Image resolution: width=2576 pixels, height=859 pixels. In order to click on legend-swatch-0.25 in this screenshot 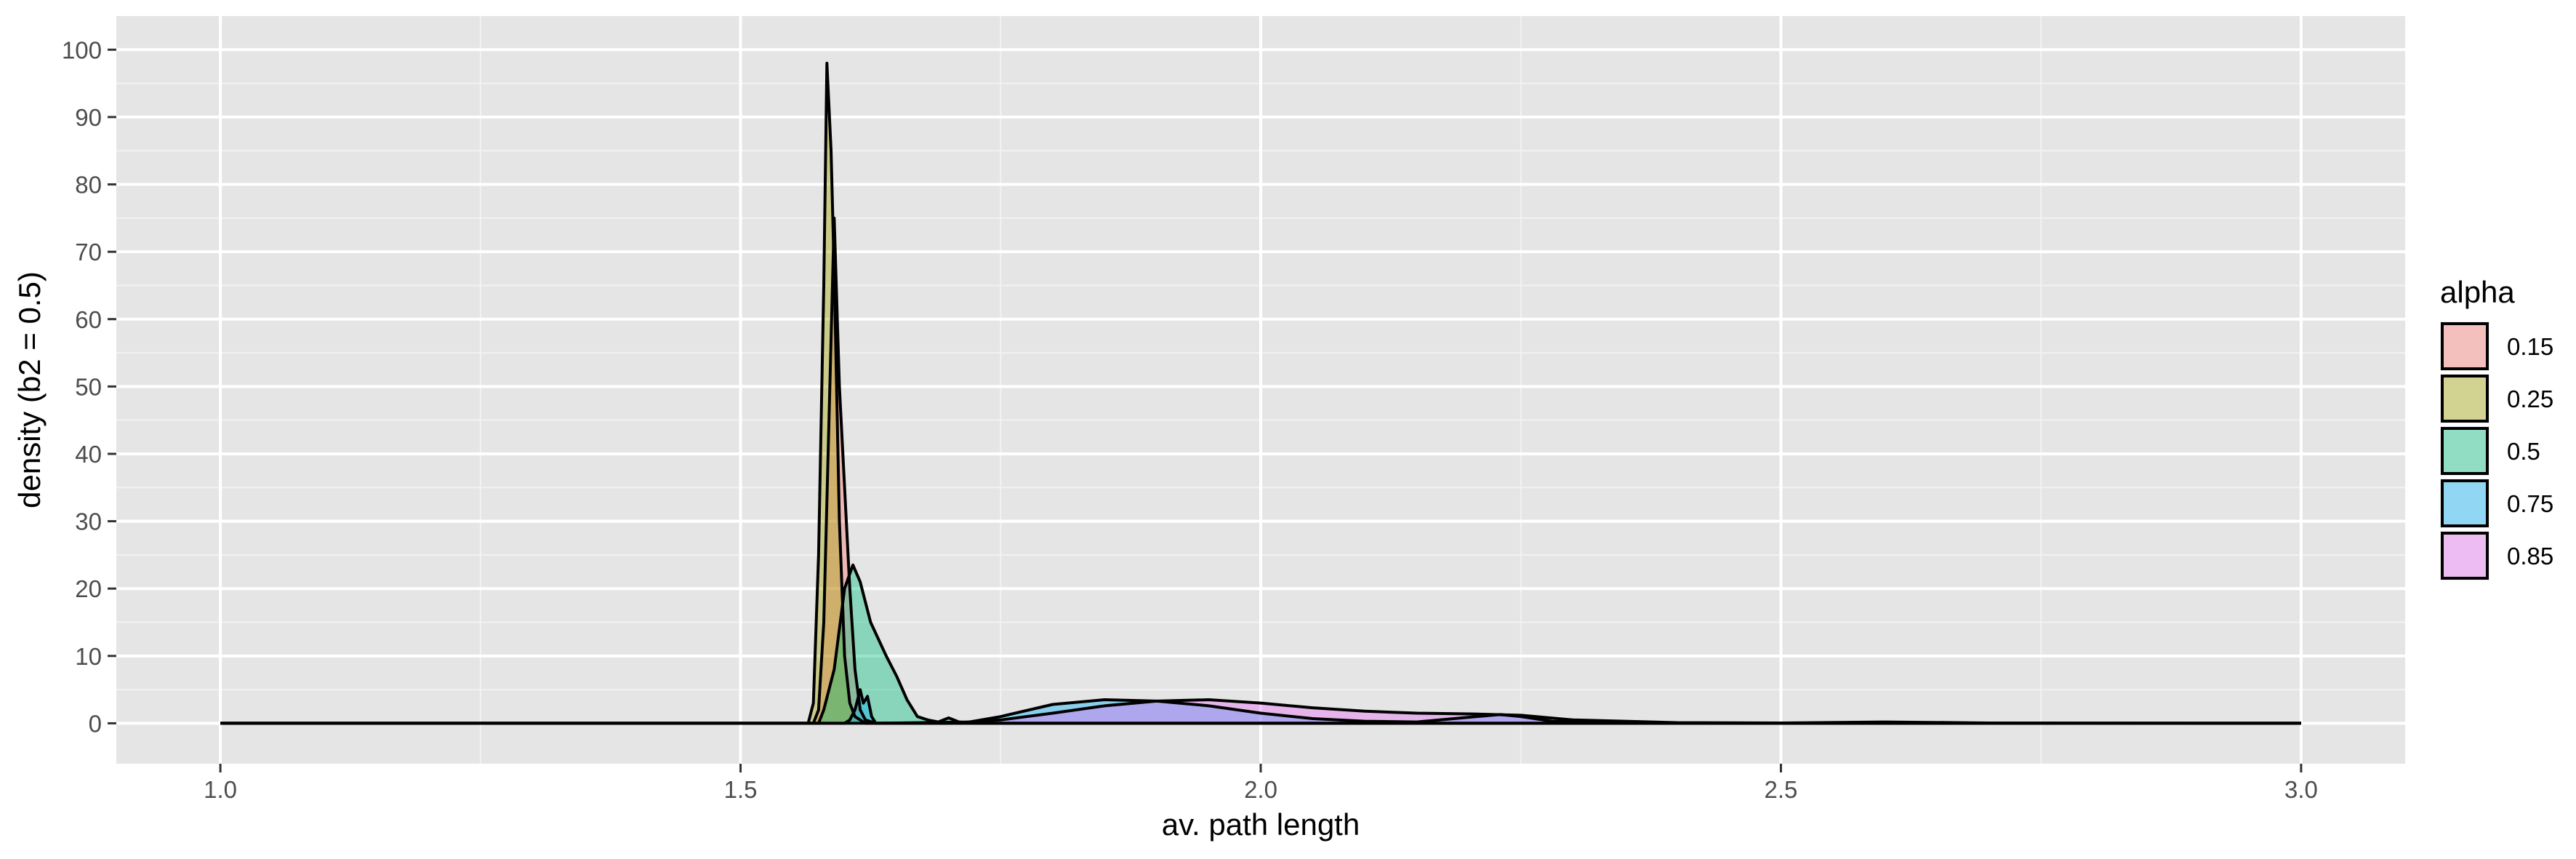, I will do `click(2465, 399)`.